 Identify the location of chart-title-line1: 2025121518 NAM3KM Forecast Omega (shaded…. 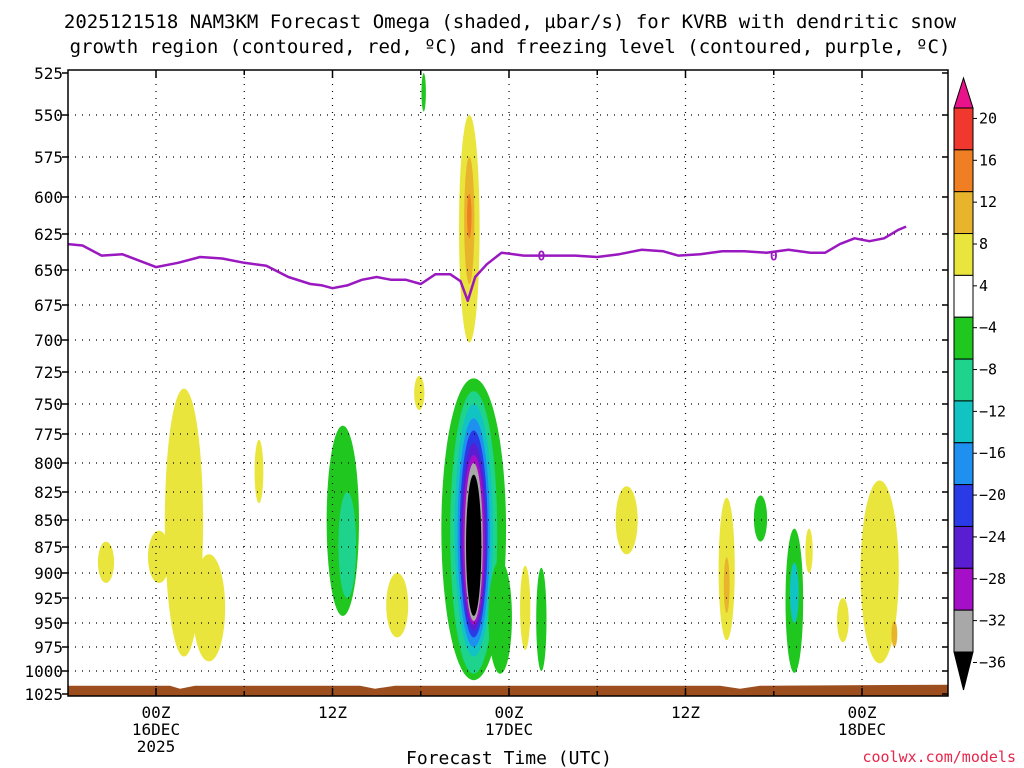
(510, 22).